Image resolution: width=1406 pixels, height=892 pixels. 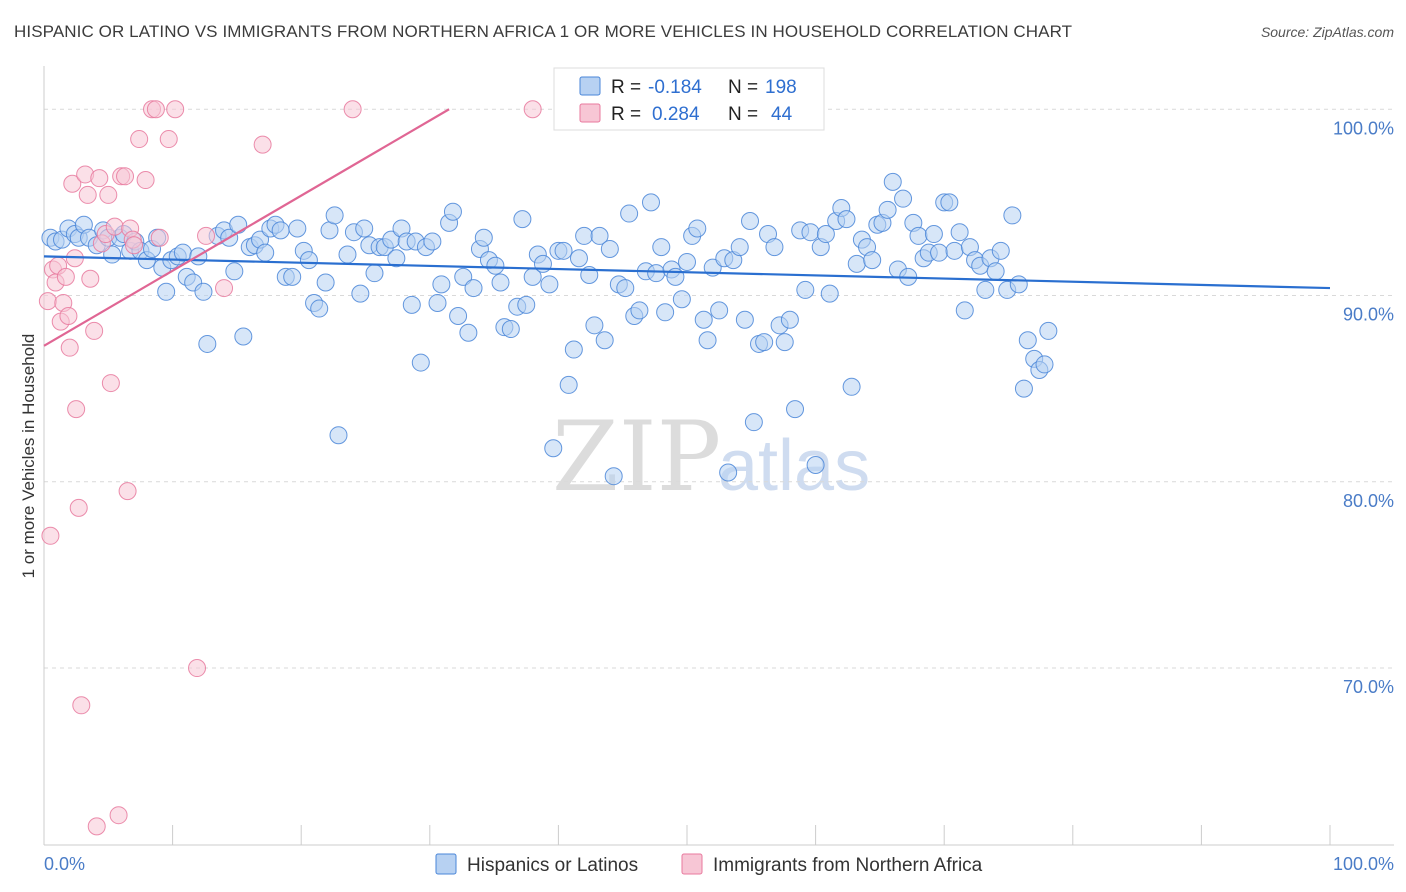 I want to click on y-tick-labels: 100.0% 90.0% 80.0% 70.0%, so click(x=1363, y=407).